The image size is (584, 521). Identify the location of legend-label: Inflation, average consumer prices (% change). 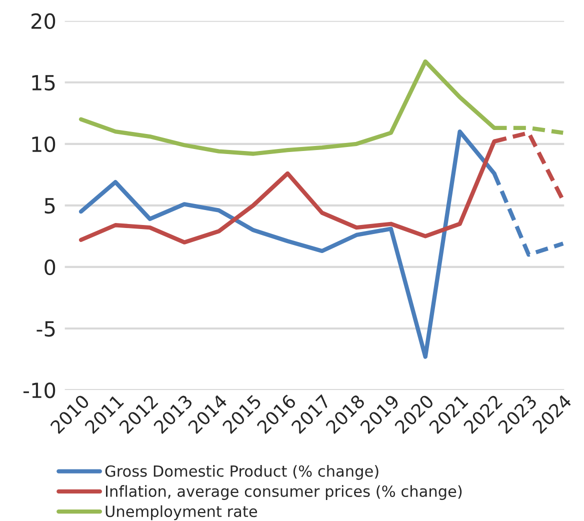
(284, 492).